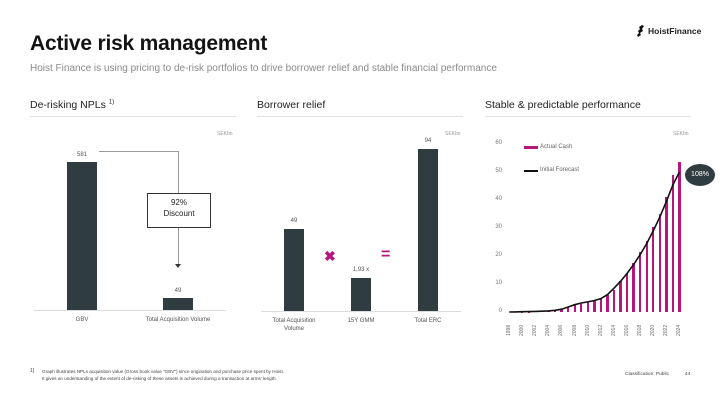  Describe the element at coordinates (178, 266) in the screenshot. I see `arrow-down-icon` at that location.